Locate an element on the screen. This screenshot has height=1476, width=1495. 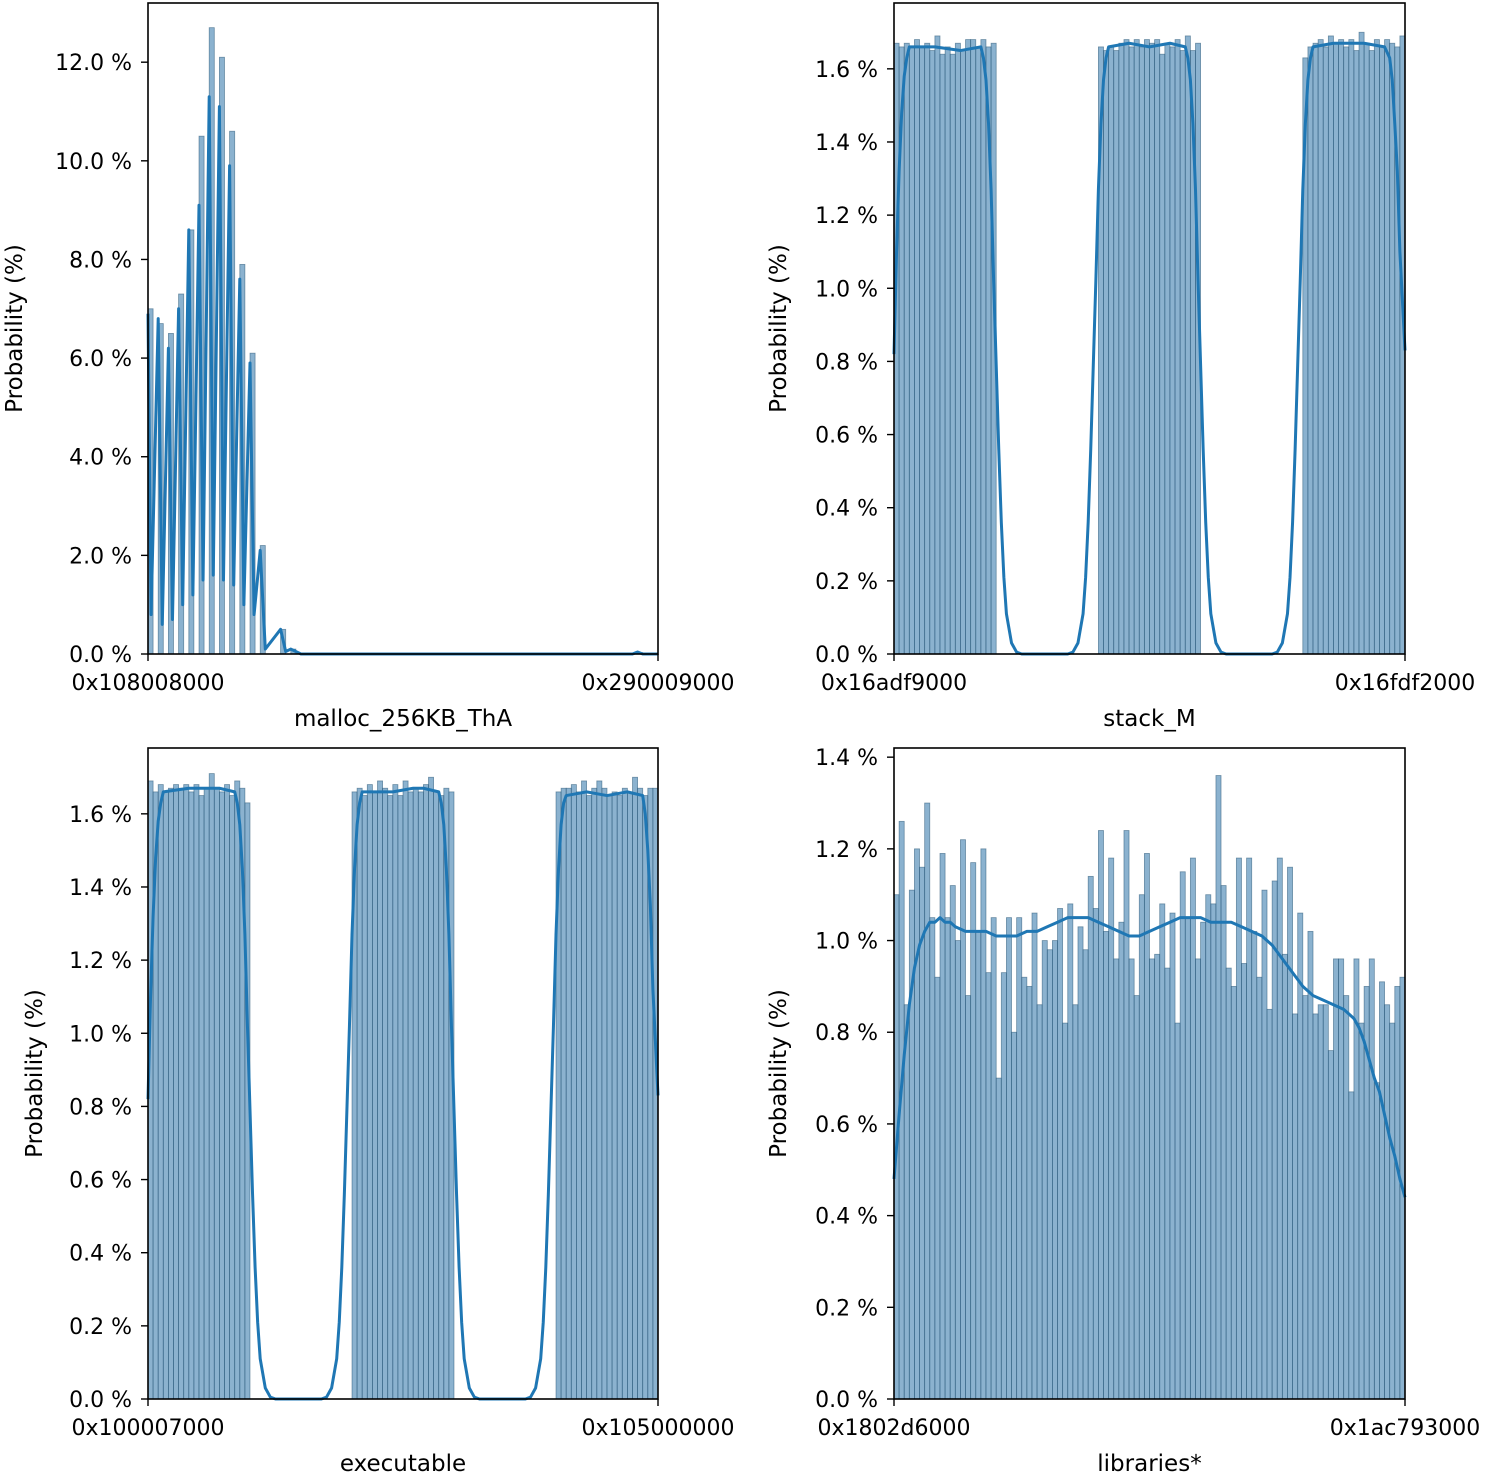
y-tick-label: 6.0 % is located at coordinates (100, 359).